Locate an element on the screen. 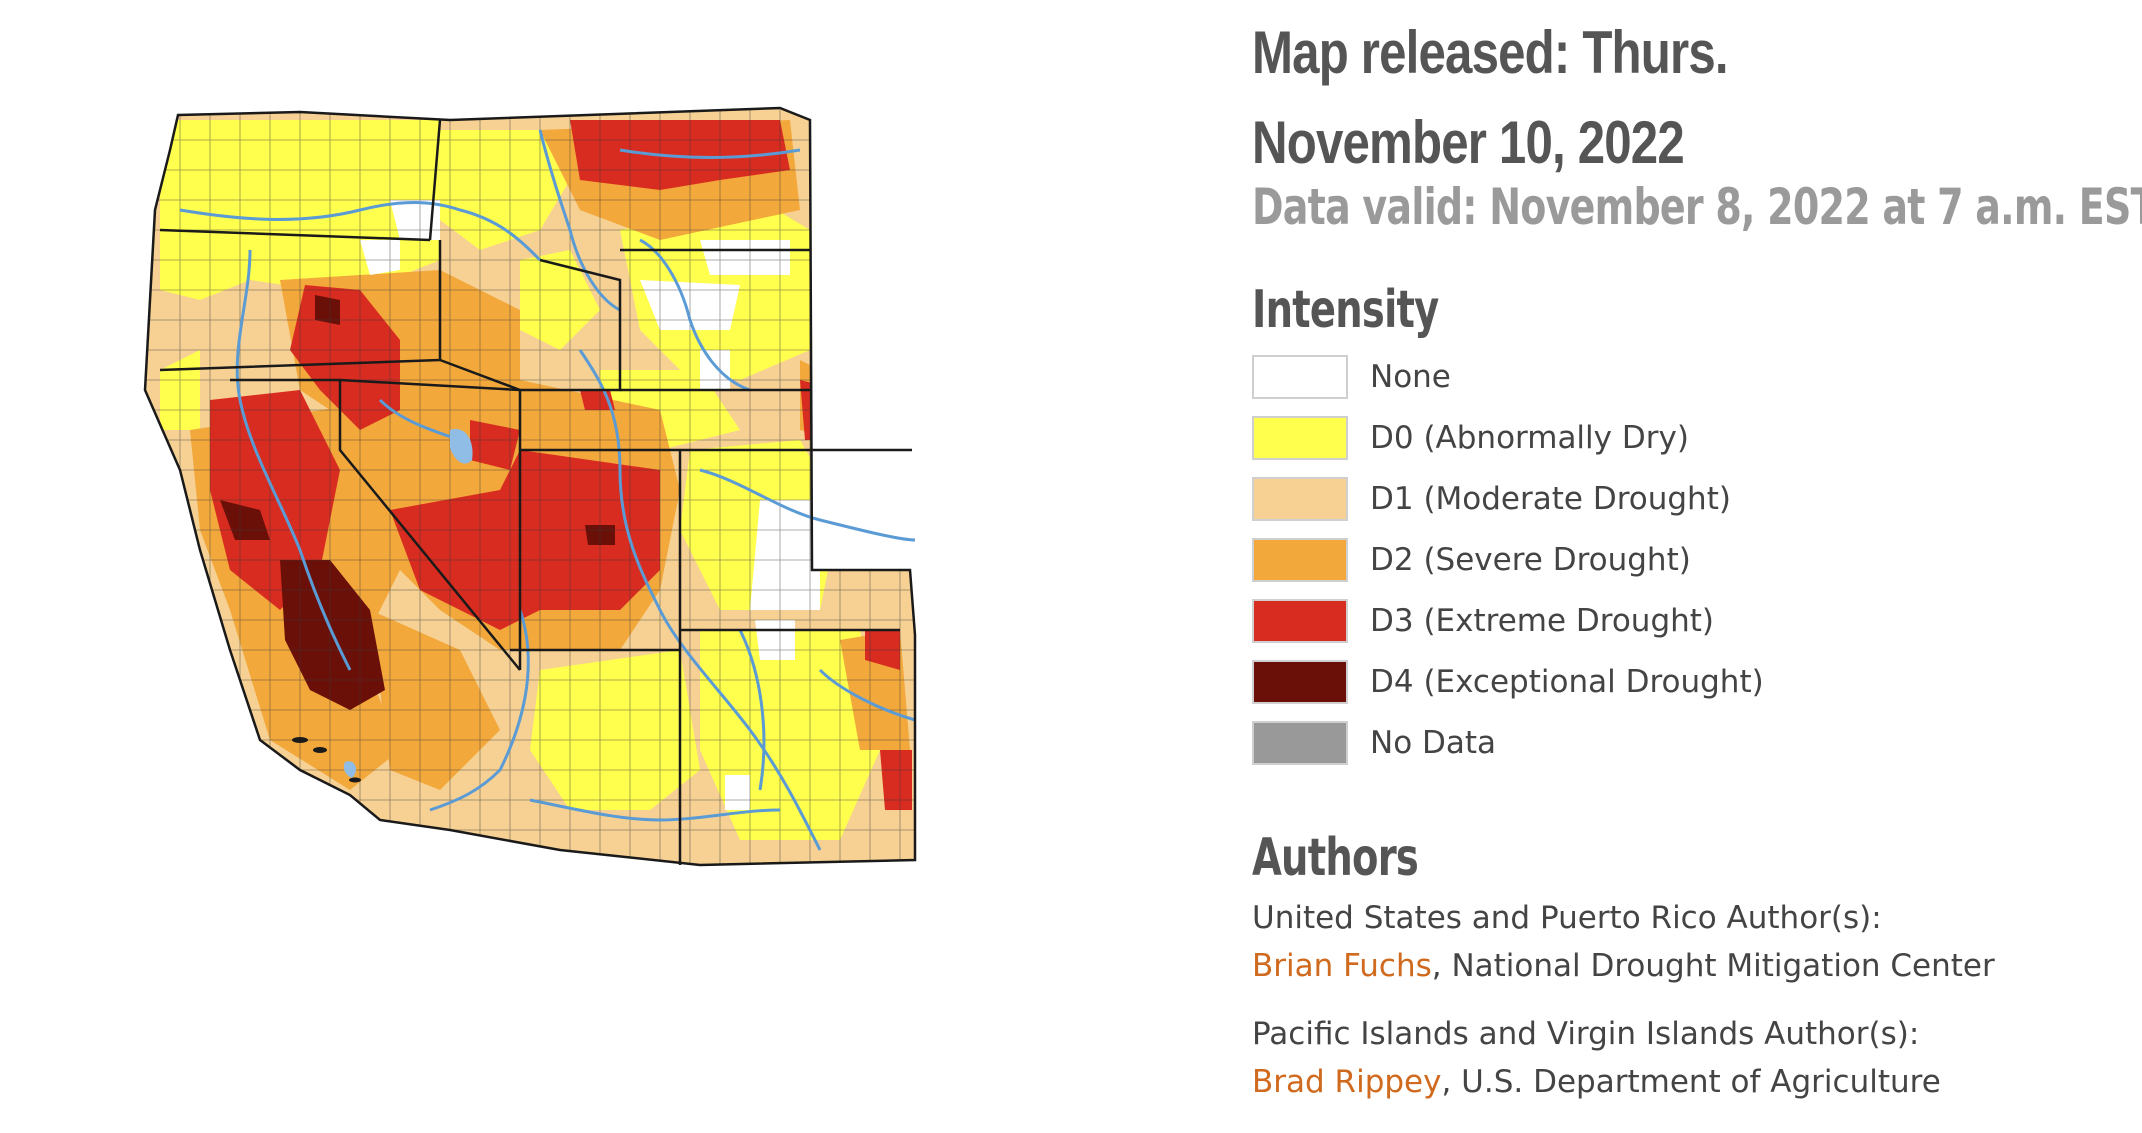  legend-row-d0: D0 (Abnormally Dry) is located at coordinates (1508, 437).